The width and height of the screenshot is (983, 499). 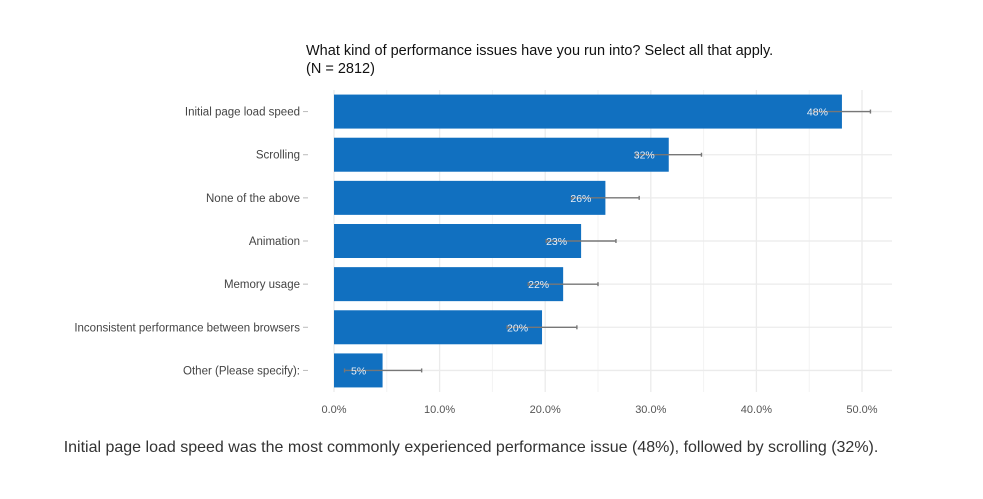 What do you see at coordinates (650, 410) in the screenshot?
I see `x-tick-label: 30.0%` at bounding box center [650, 410].